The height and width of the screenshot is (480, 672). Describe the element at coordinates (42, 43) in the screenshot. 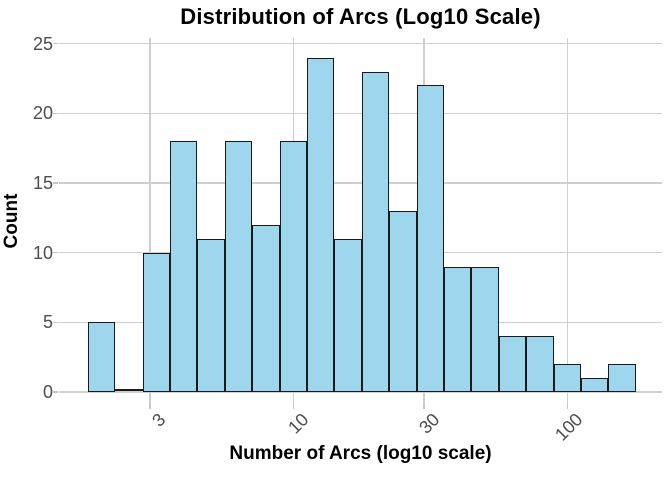

I see `y-tick-label: 25` at that location.